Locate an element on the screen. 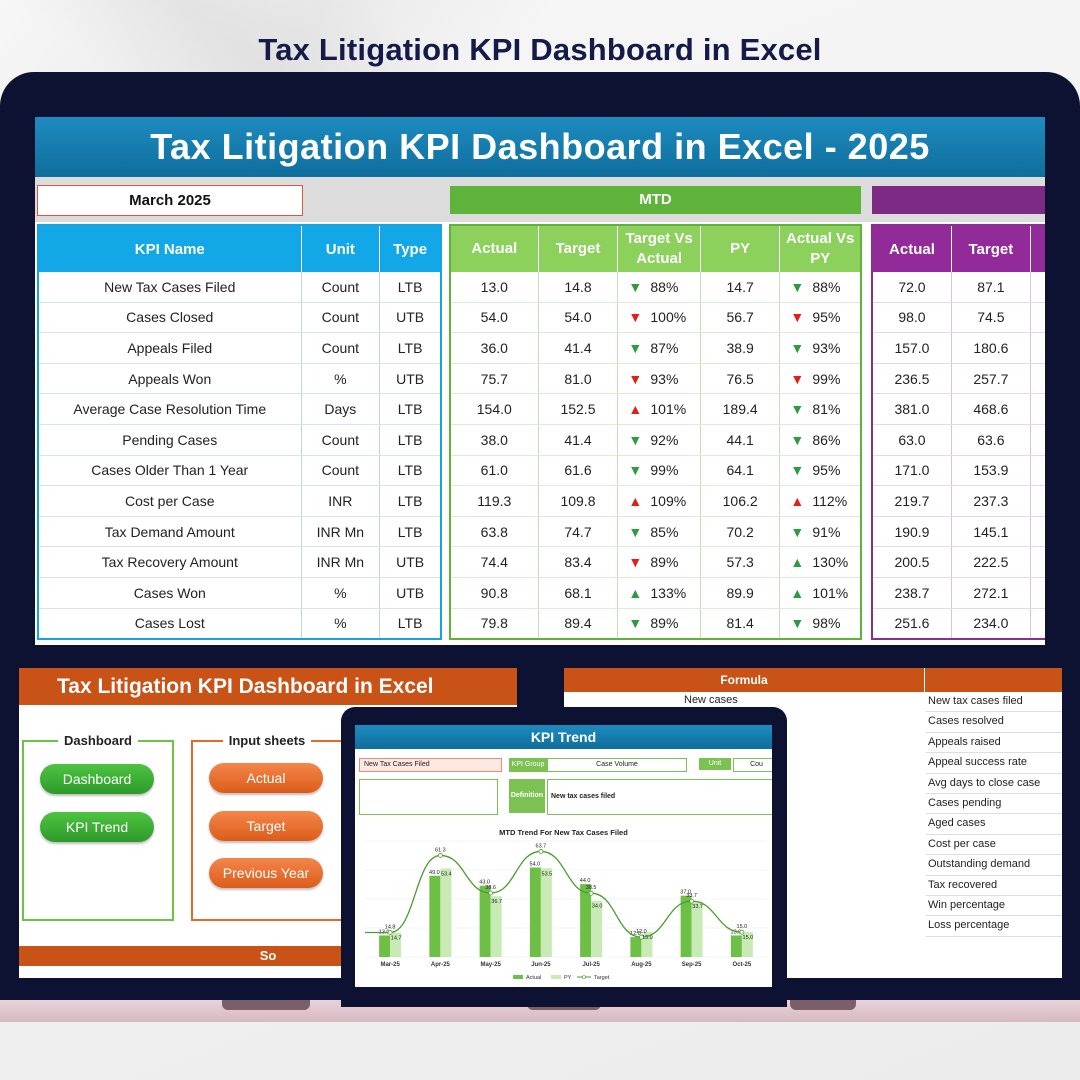  legend-py: PY is located at coordinates (568, 978).